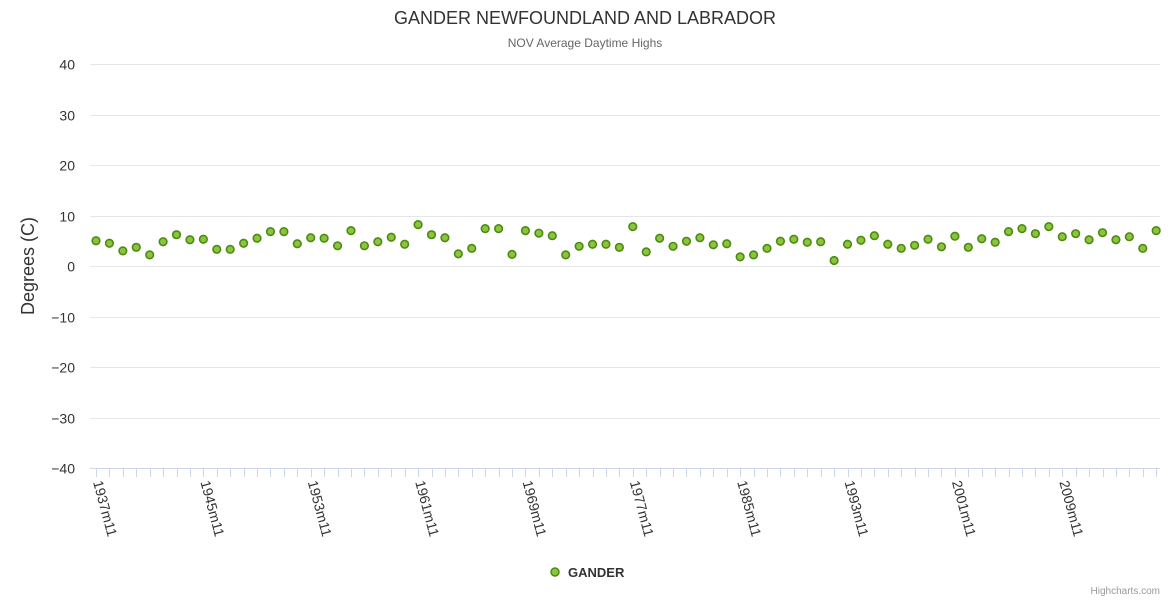 This screenshot has width=1170, height=600. What do you see at coordinates (585, 18) in the screenshot?
I see `chart-title: GANDER NEWFOUNDLAND AND LABRADOR` at bounding box center [585, 18].